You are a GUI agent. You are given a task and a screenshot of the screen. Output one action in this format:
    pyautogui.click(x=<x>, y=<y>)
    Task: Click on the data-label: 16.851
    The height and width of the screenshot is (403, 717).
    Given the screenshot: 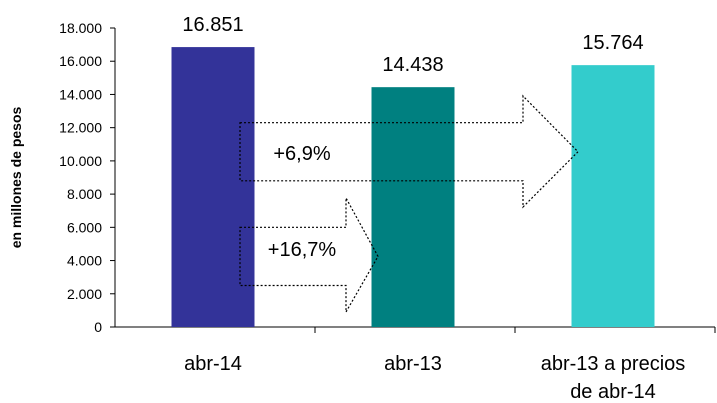 What is the action you would take?
    pyautogui.click(x=212, y=25)
    